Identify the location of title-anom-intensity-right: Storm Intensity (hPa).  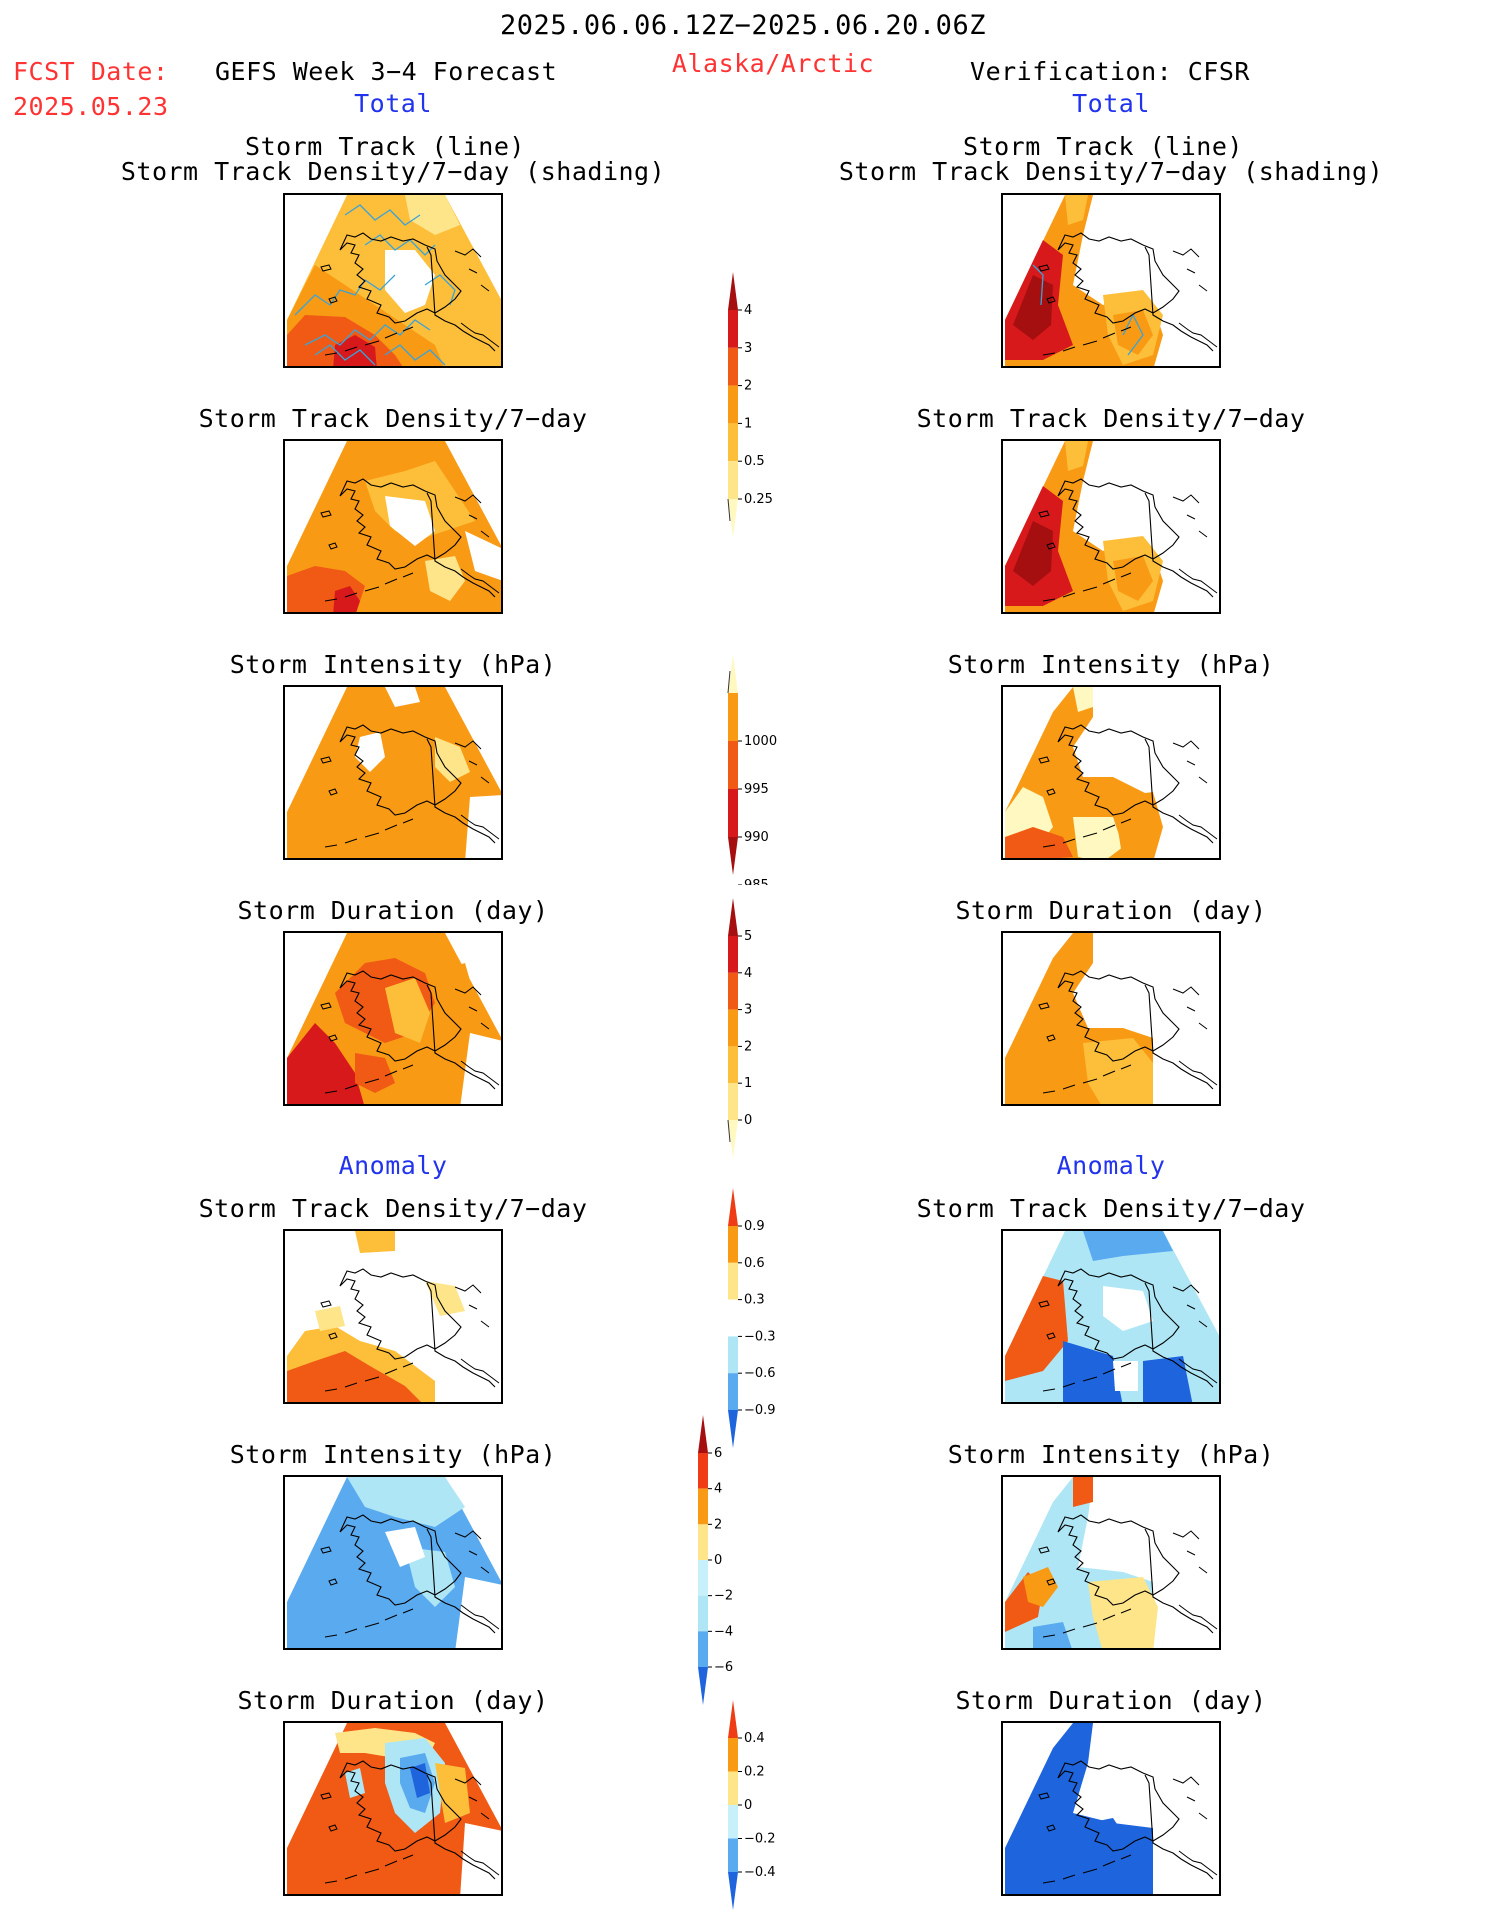
(1111, 1454).